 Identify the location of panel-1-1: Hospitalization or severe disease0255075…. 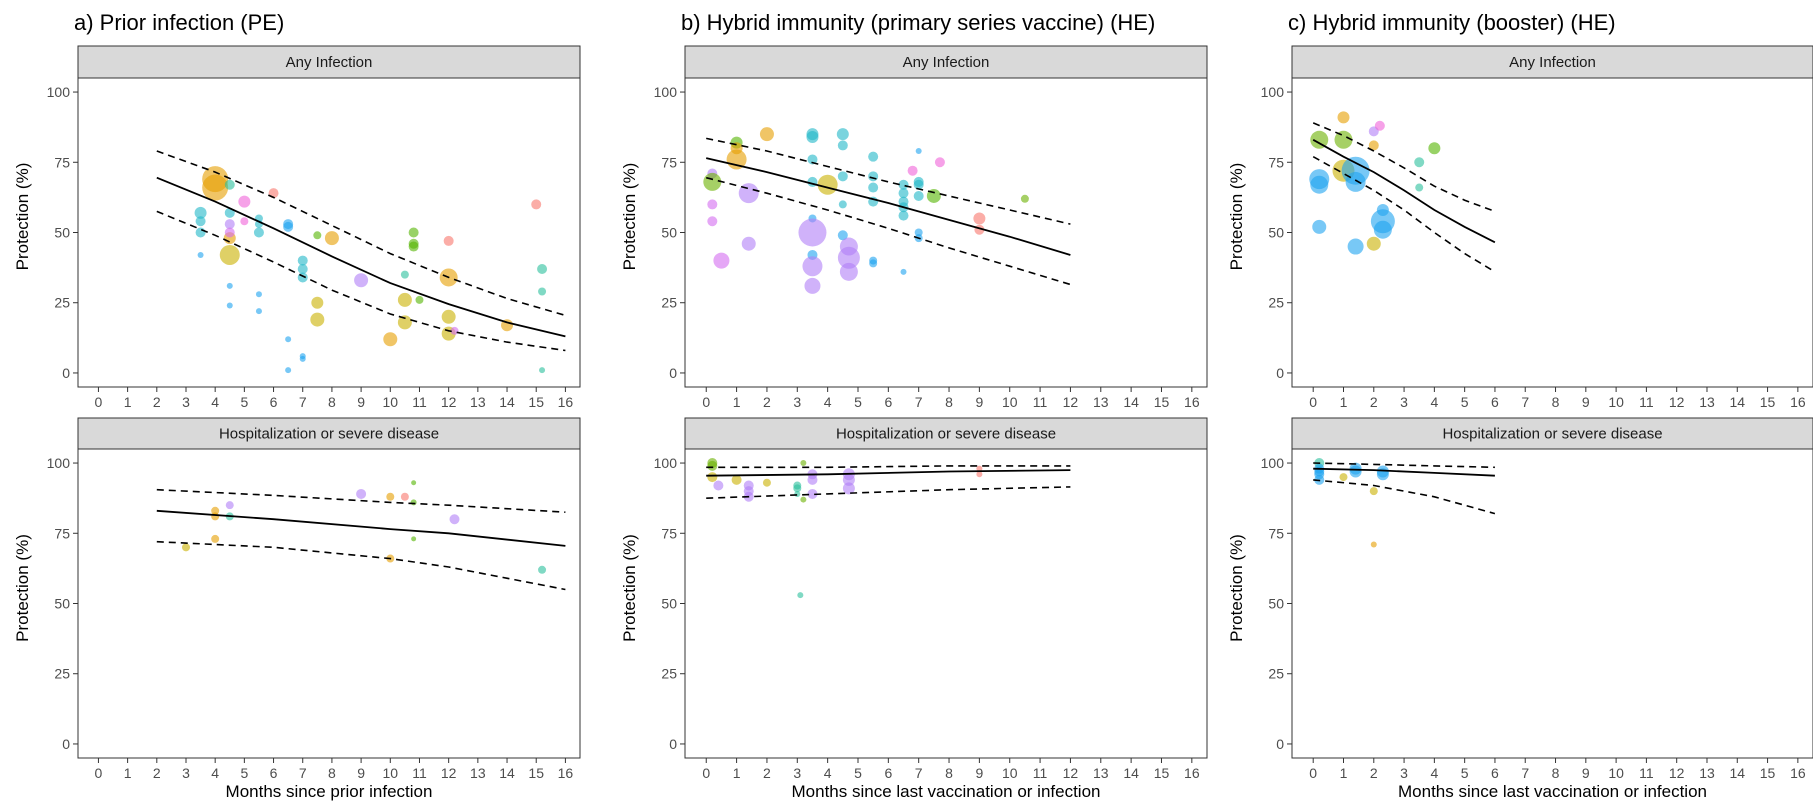
(914, 599).